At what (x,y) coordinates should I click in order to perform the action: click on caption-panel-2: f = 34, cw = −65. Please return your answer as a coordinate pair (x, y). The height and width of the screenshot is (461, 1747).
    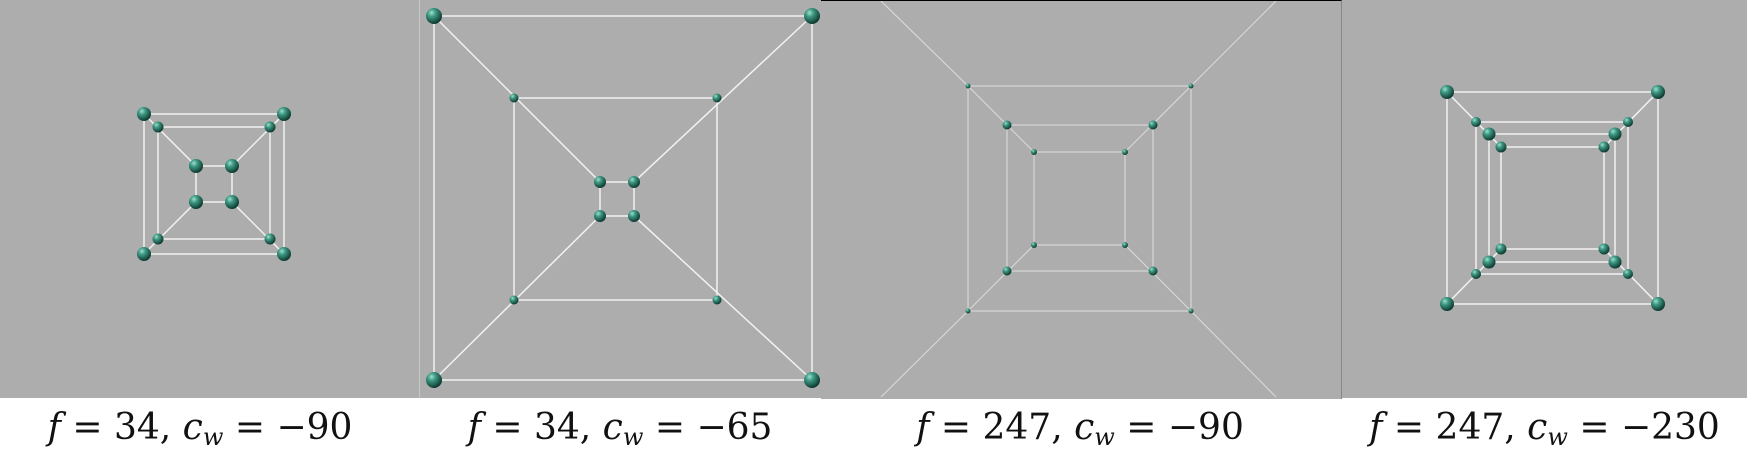
    Looking at the image, I should click on (620, 428).